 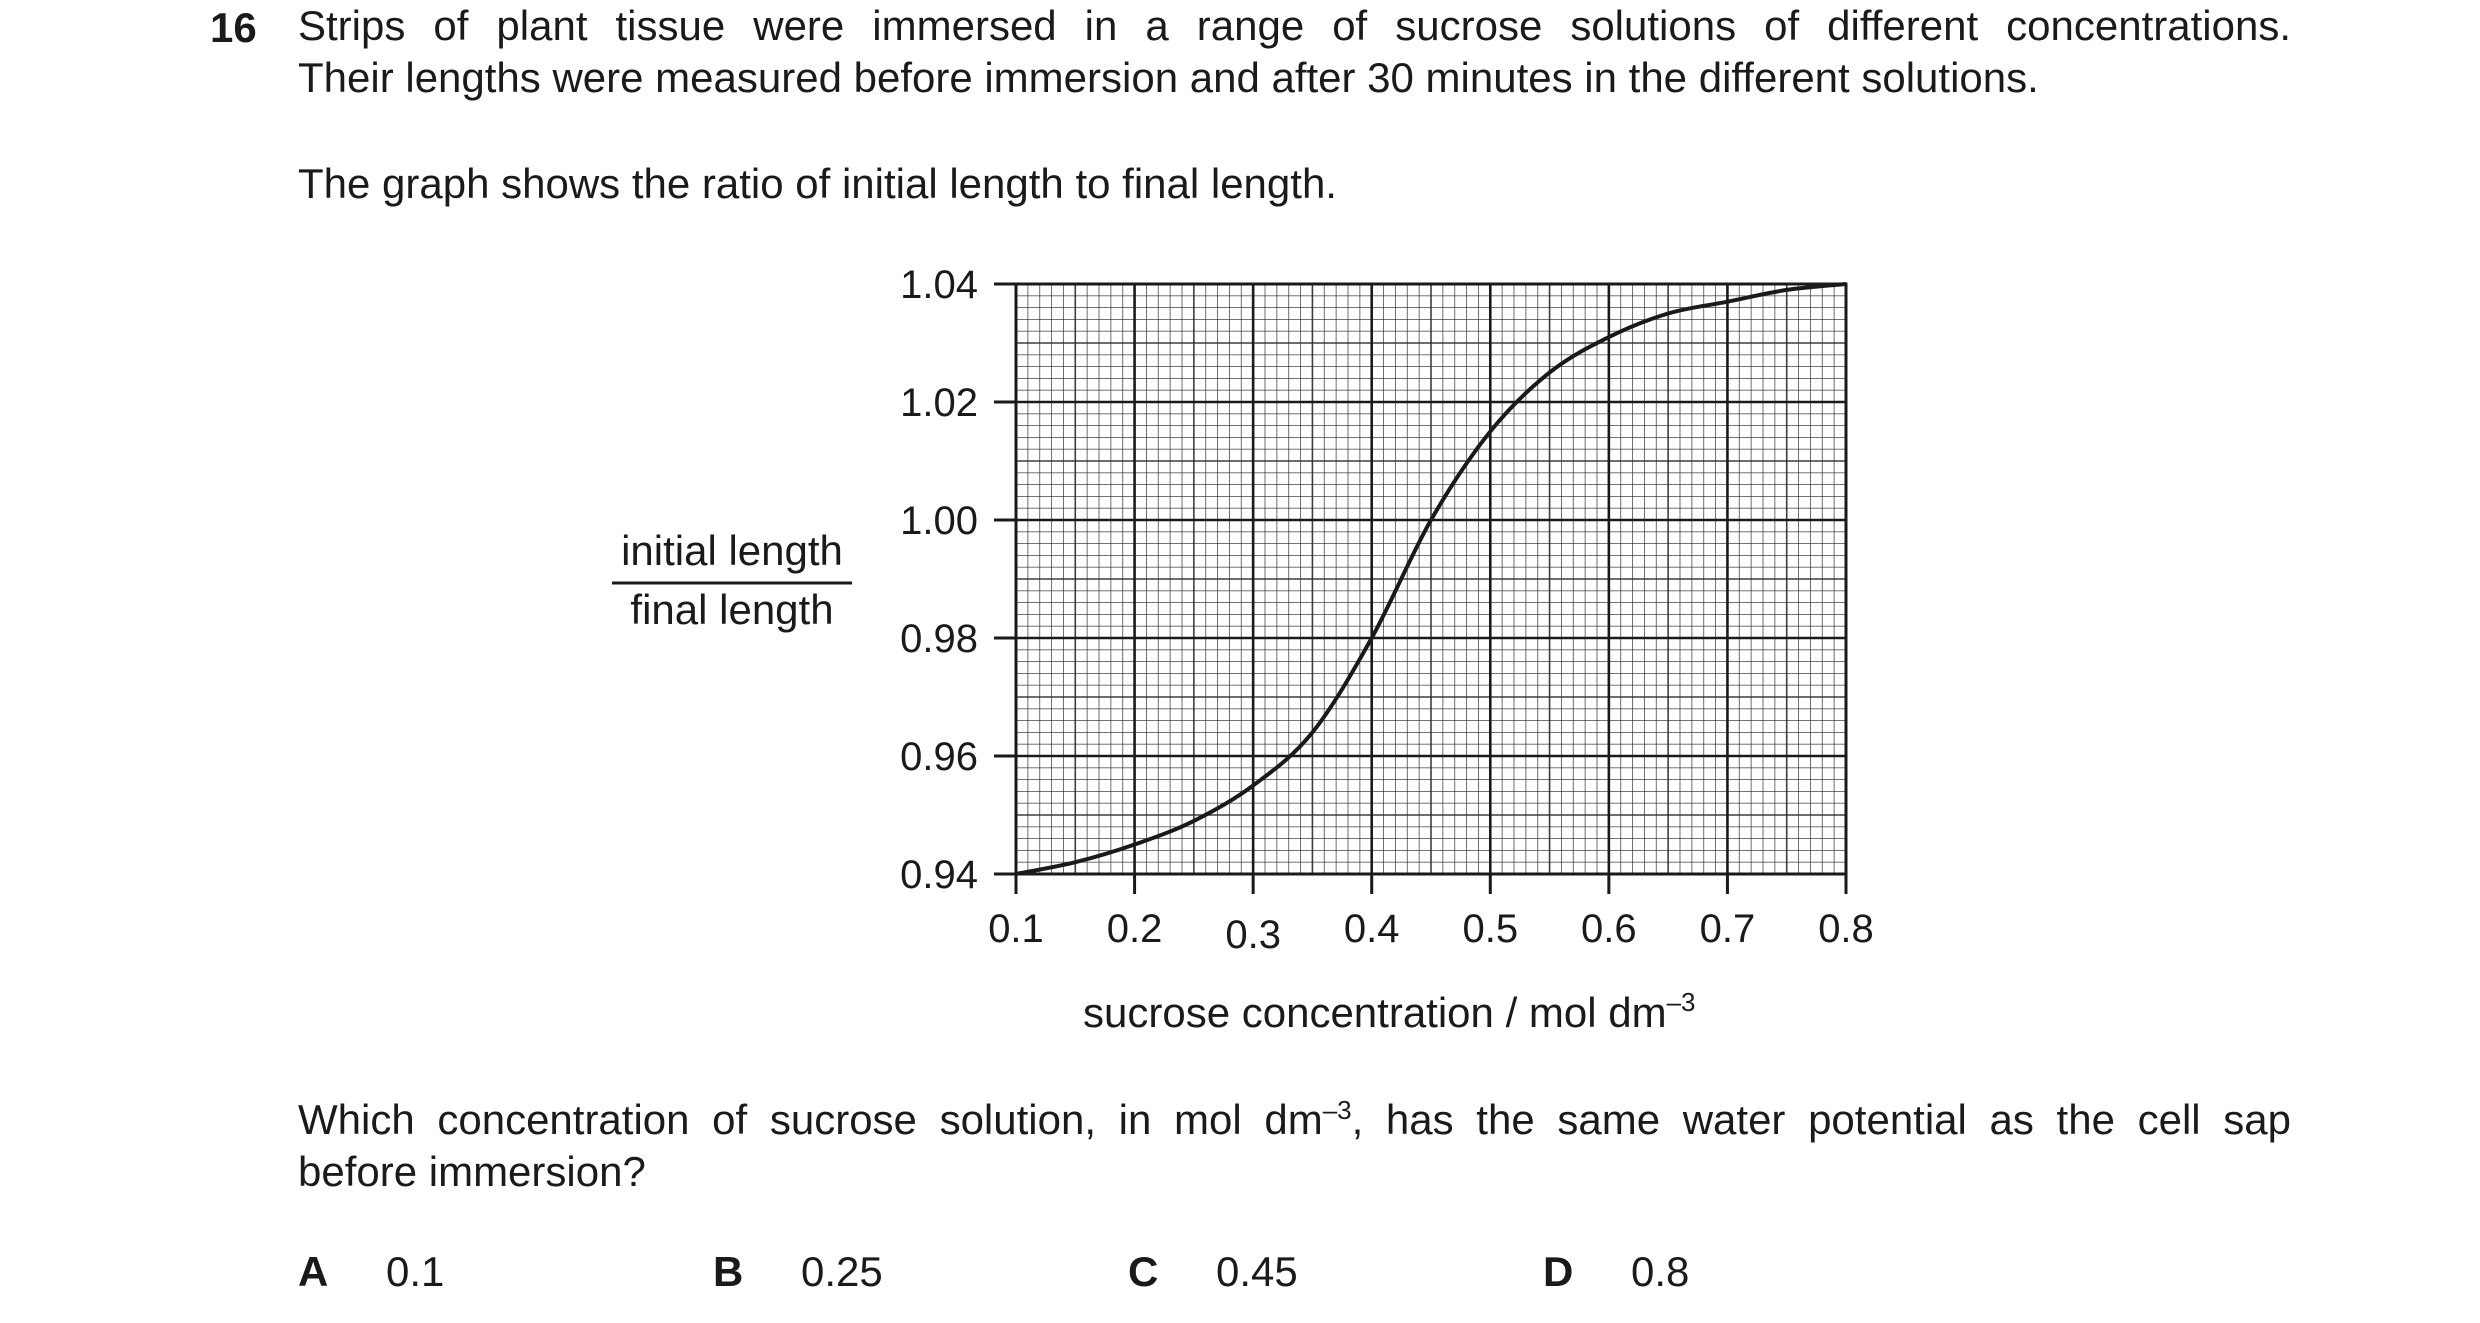 What do you see at coordinates (415, 1271) in the screenshot?
I see `option-a-value: 0.1` at bounding box center [415, 1271].